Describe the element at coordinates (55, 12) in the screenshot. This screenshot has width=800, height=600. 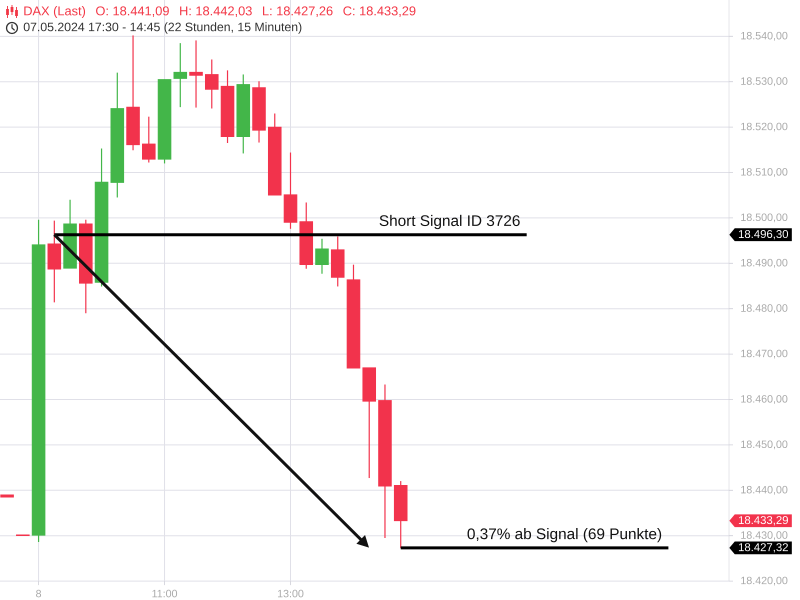
I see `chart-title: DAX (Last)` at that location.